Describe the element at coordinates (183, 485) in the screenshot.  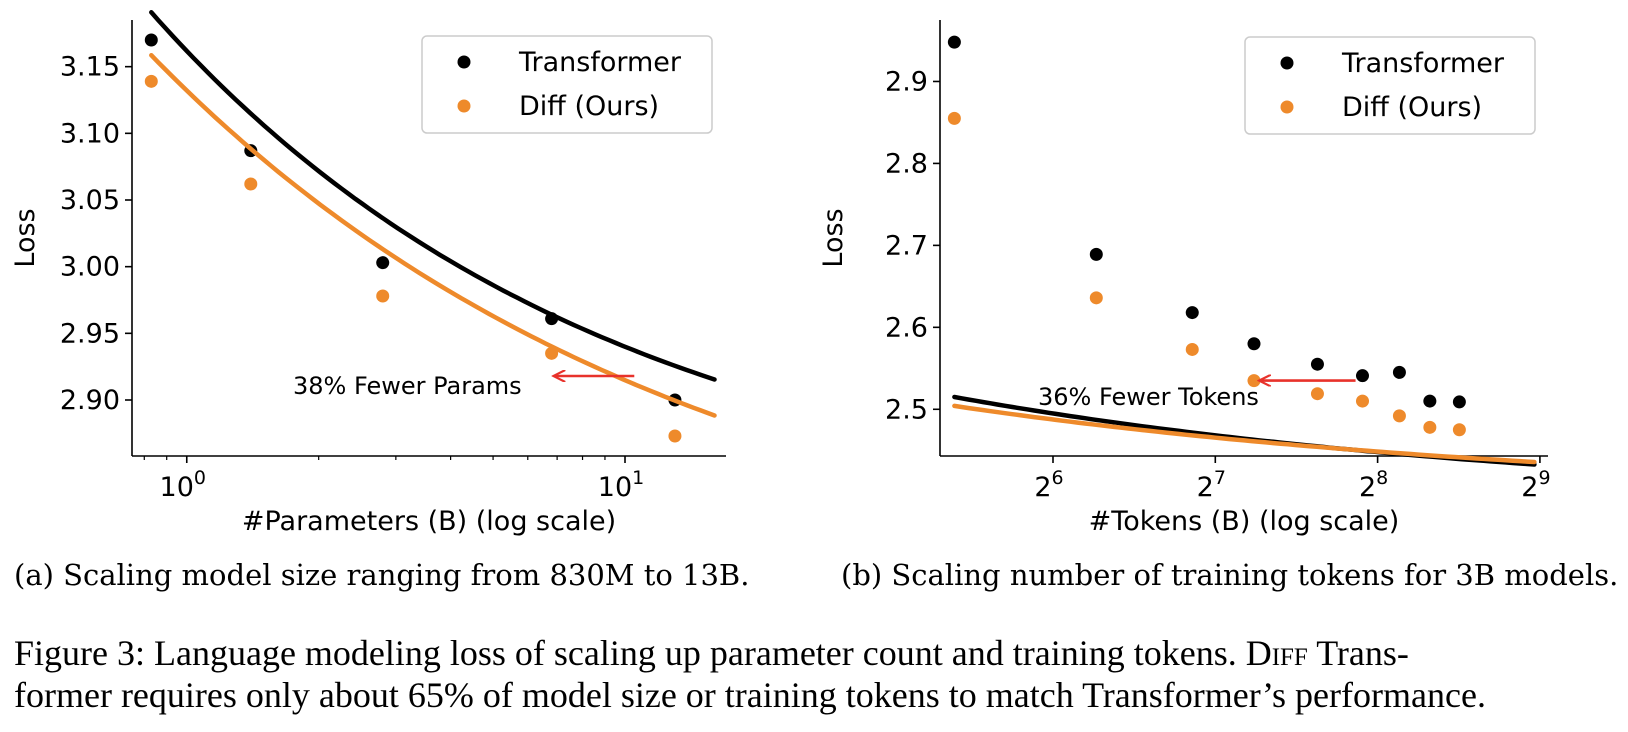
I see `x-tick-label: 10⁰` at that location.